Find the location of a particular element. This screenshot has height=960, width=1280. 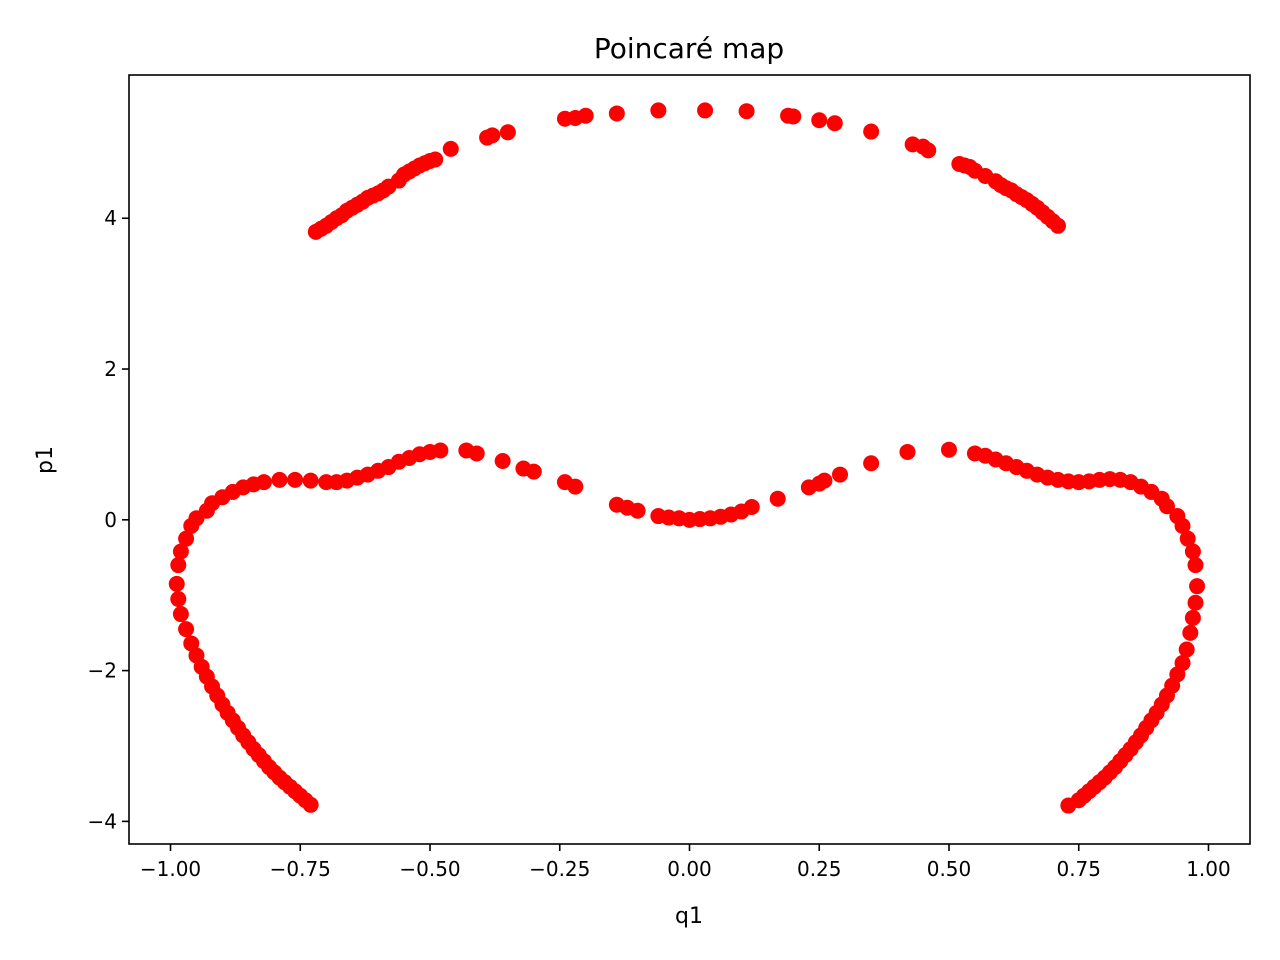

x-tick-label: 1.00 is located at coordinates (1208, 869).